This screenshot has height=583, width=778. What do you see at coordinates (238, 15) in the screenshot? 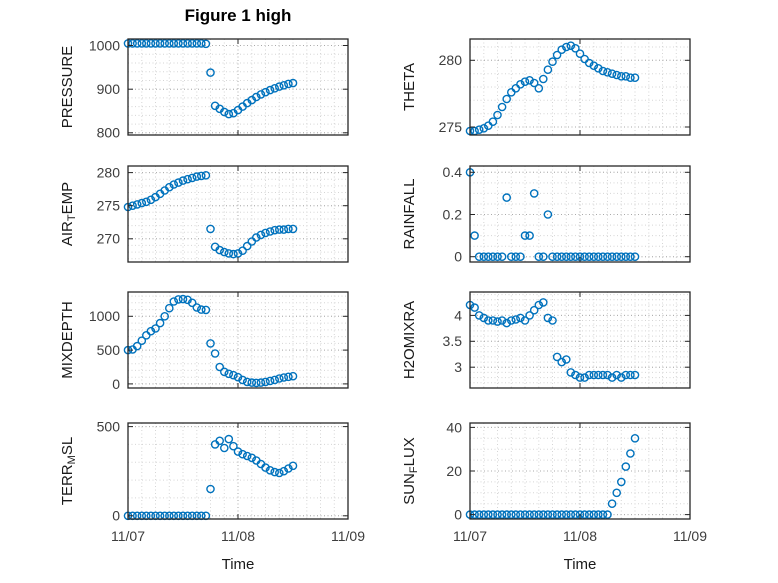
I see `figure-title: Figure 1 high` at bounding box center [238, 15].